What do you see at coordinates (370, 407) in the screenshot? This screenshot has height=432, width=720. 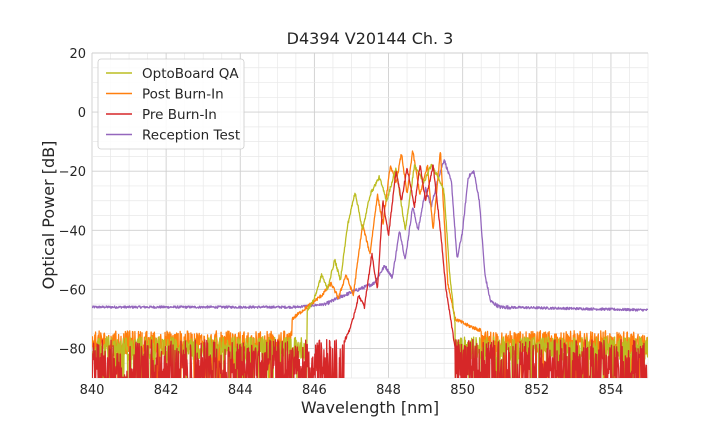 I see `x-axis-label: Wavelength [nm]` at bounding box center [370, 407].